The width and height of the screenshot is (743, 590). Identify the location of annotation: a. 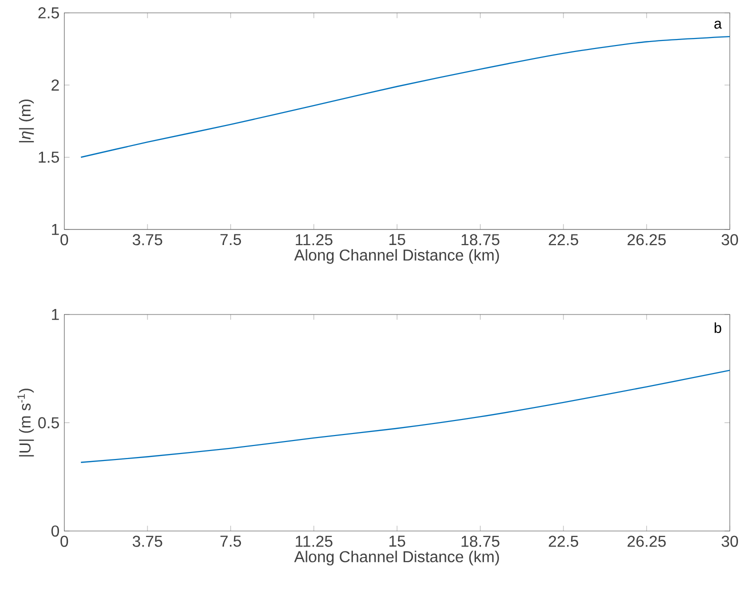
(718, 24).